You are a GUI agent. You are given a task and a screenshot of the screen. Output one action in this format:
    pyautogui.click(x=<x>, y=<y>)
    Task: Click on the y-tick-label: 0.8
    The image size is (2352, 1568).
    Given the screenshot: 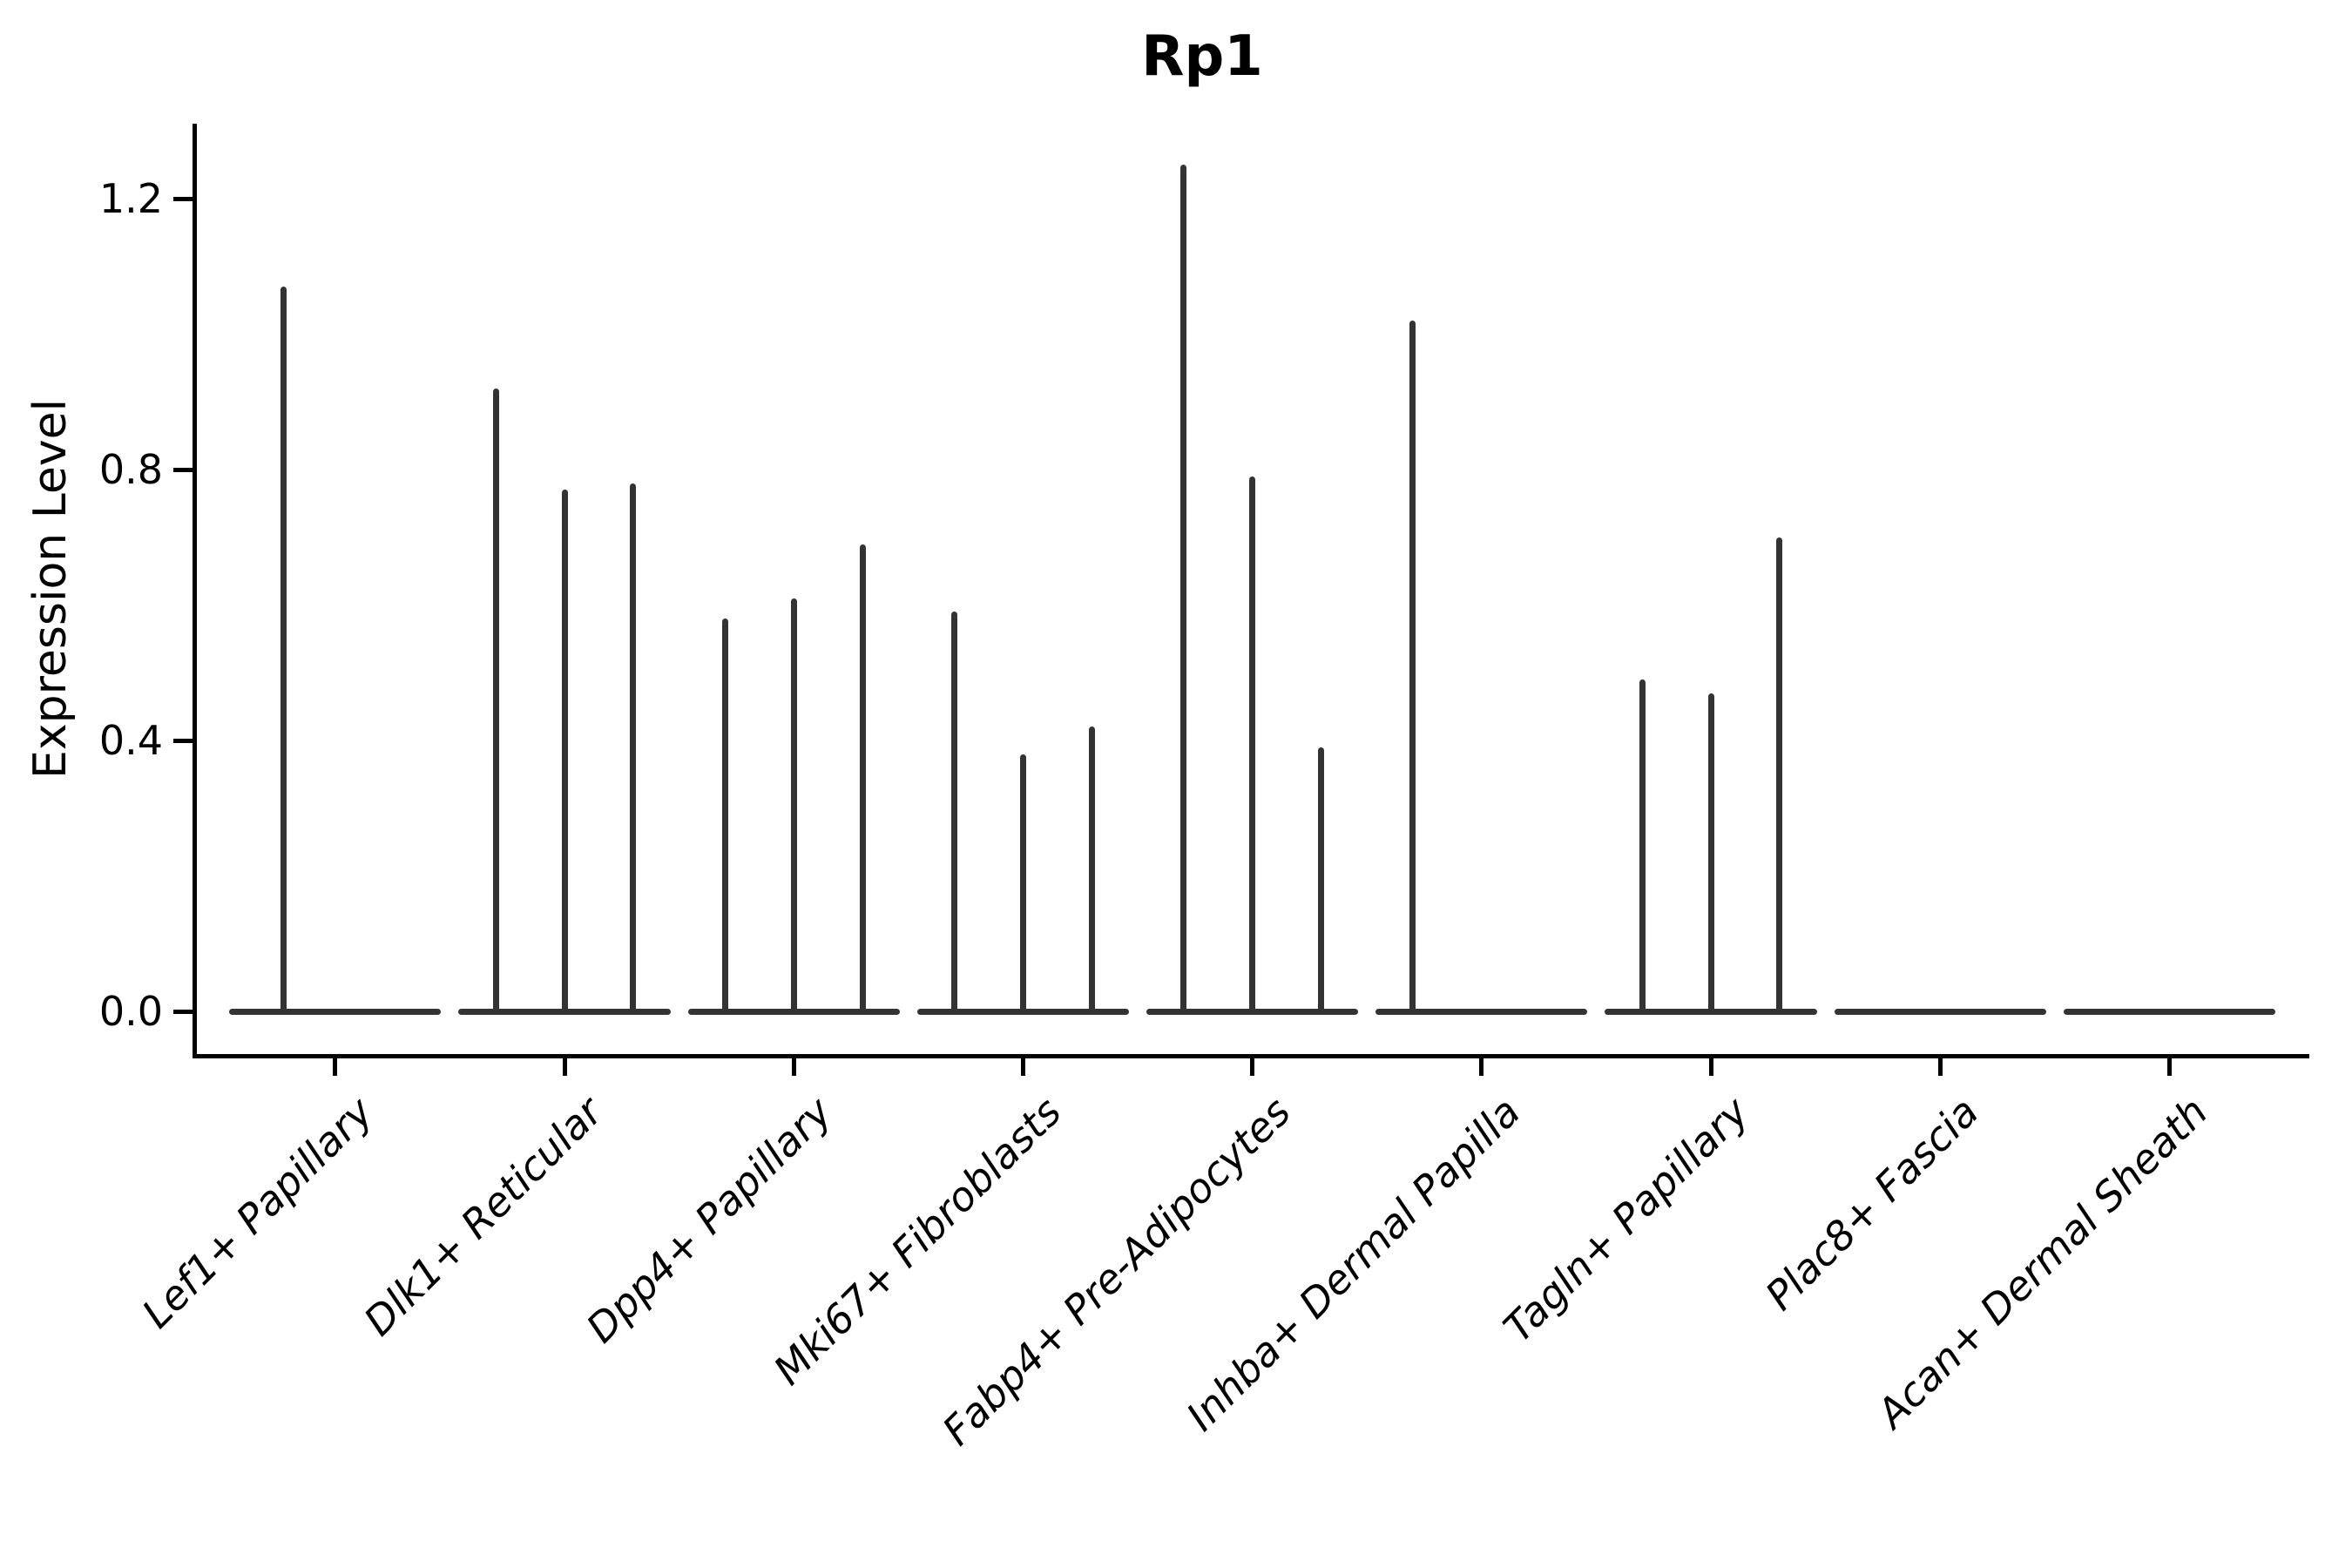 What is the action you would take?
    pyautogui.click(x=130, y=470)
    